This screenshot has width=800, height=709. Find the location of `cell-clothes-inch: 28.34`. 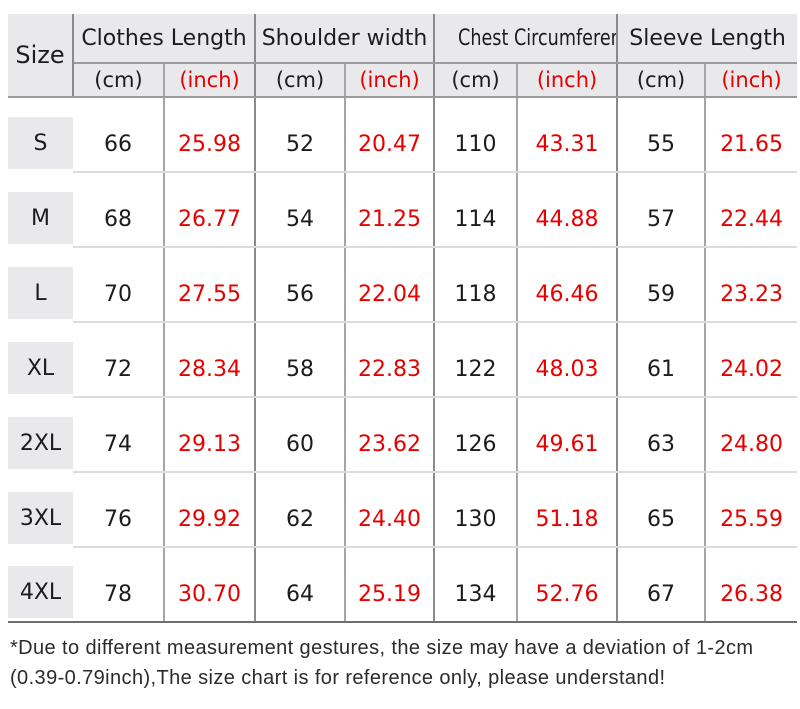

cell-clothes-inch: 28.34 is located at coordinates (209, 360).